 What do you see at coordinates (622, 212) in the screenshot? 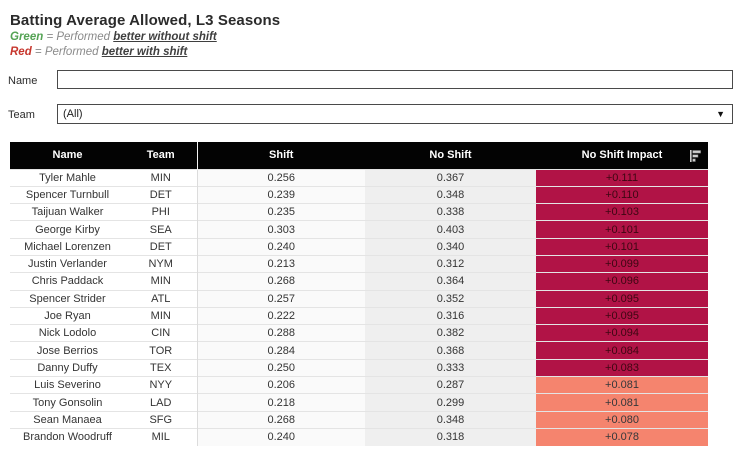
I see `no-shift-impact-value: +0.103` at bounding box center [622, 212].